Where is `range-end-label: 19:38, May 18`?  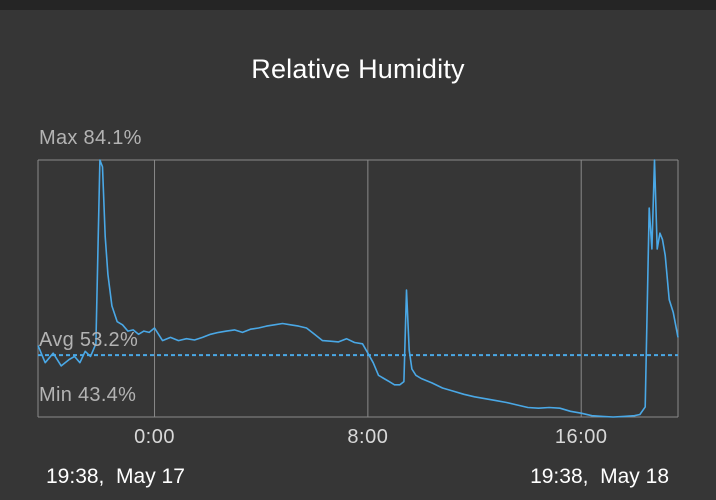 range-end-label: 19:38, May 18 is located at coordinates (599, 476).